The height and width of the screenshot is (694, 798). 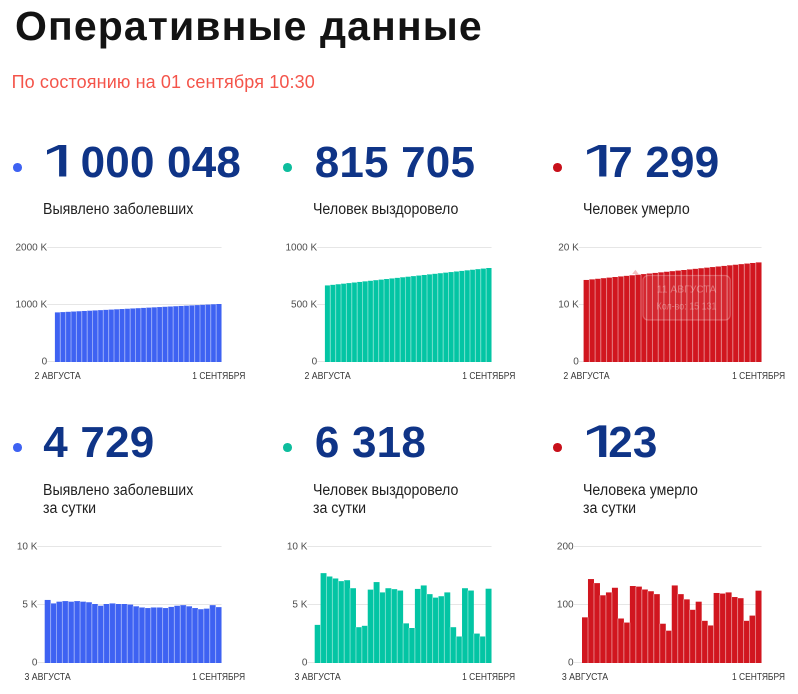 What do you see at coordinates (565, 604) in the screenshot?
I see `svg-text: 100` at bounding box center [565, 604].